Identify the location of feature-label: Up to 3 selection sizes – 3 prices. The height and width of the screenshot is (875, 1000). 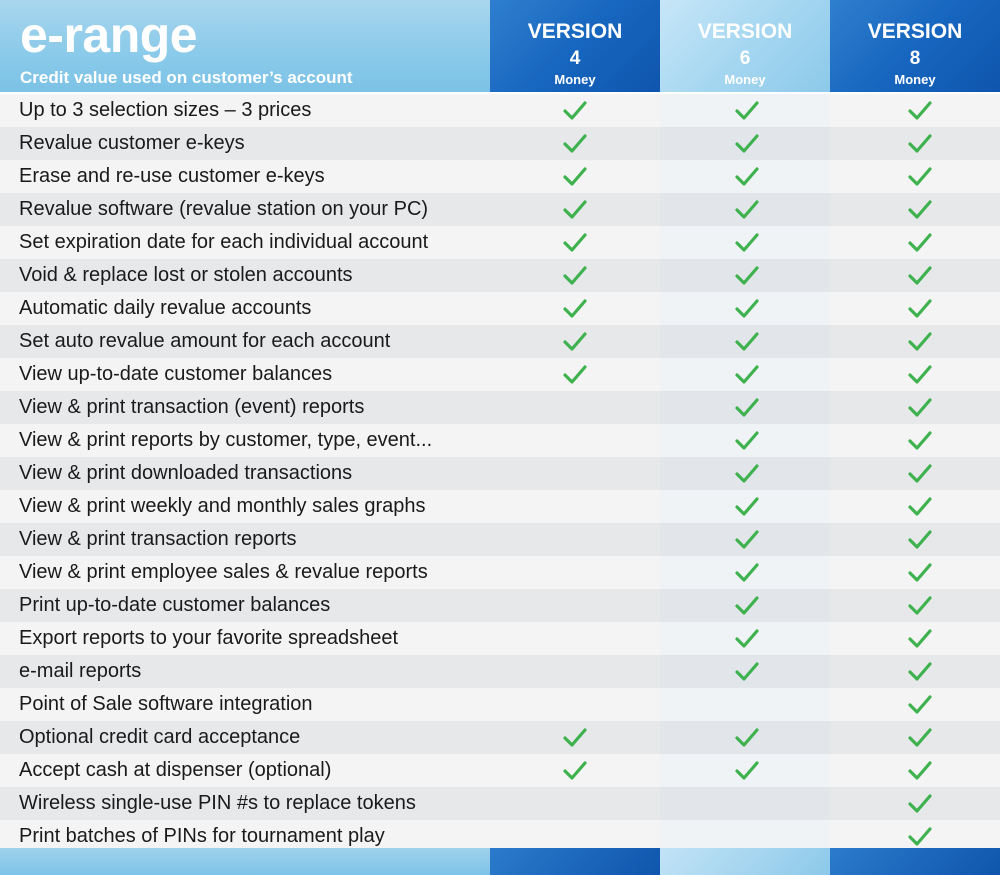
(165, 110).